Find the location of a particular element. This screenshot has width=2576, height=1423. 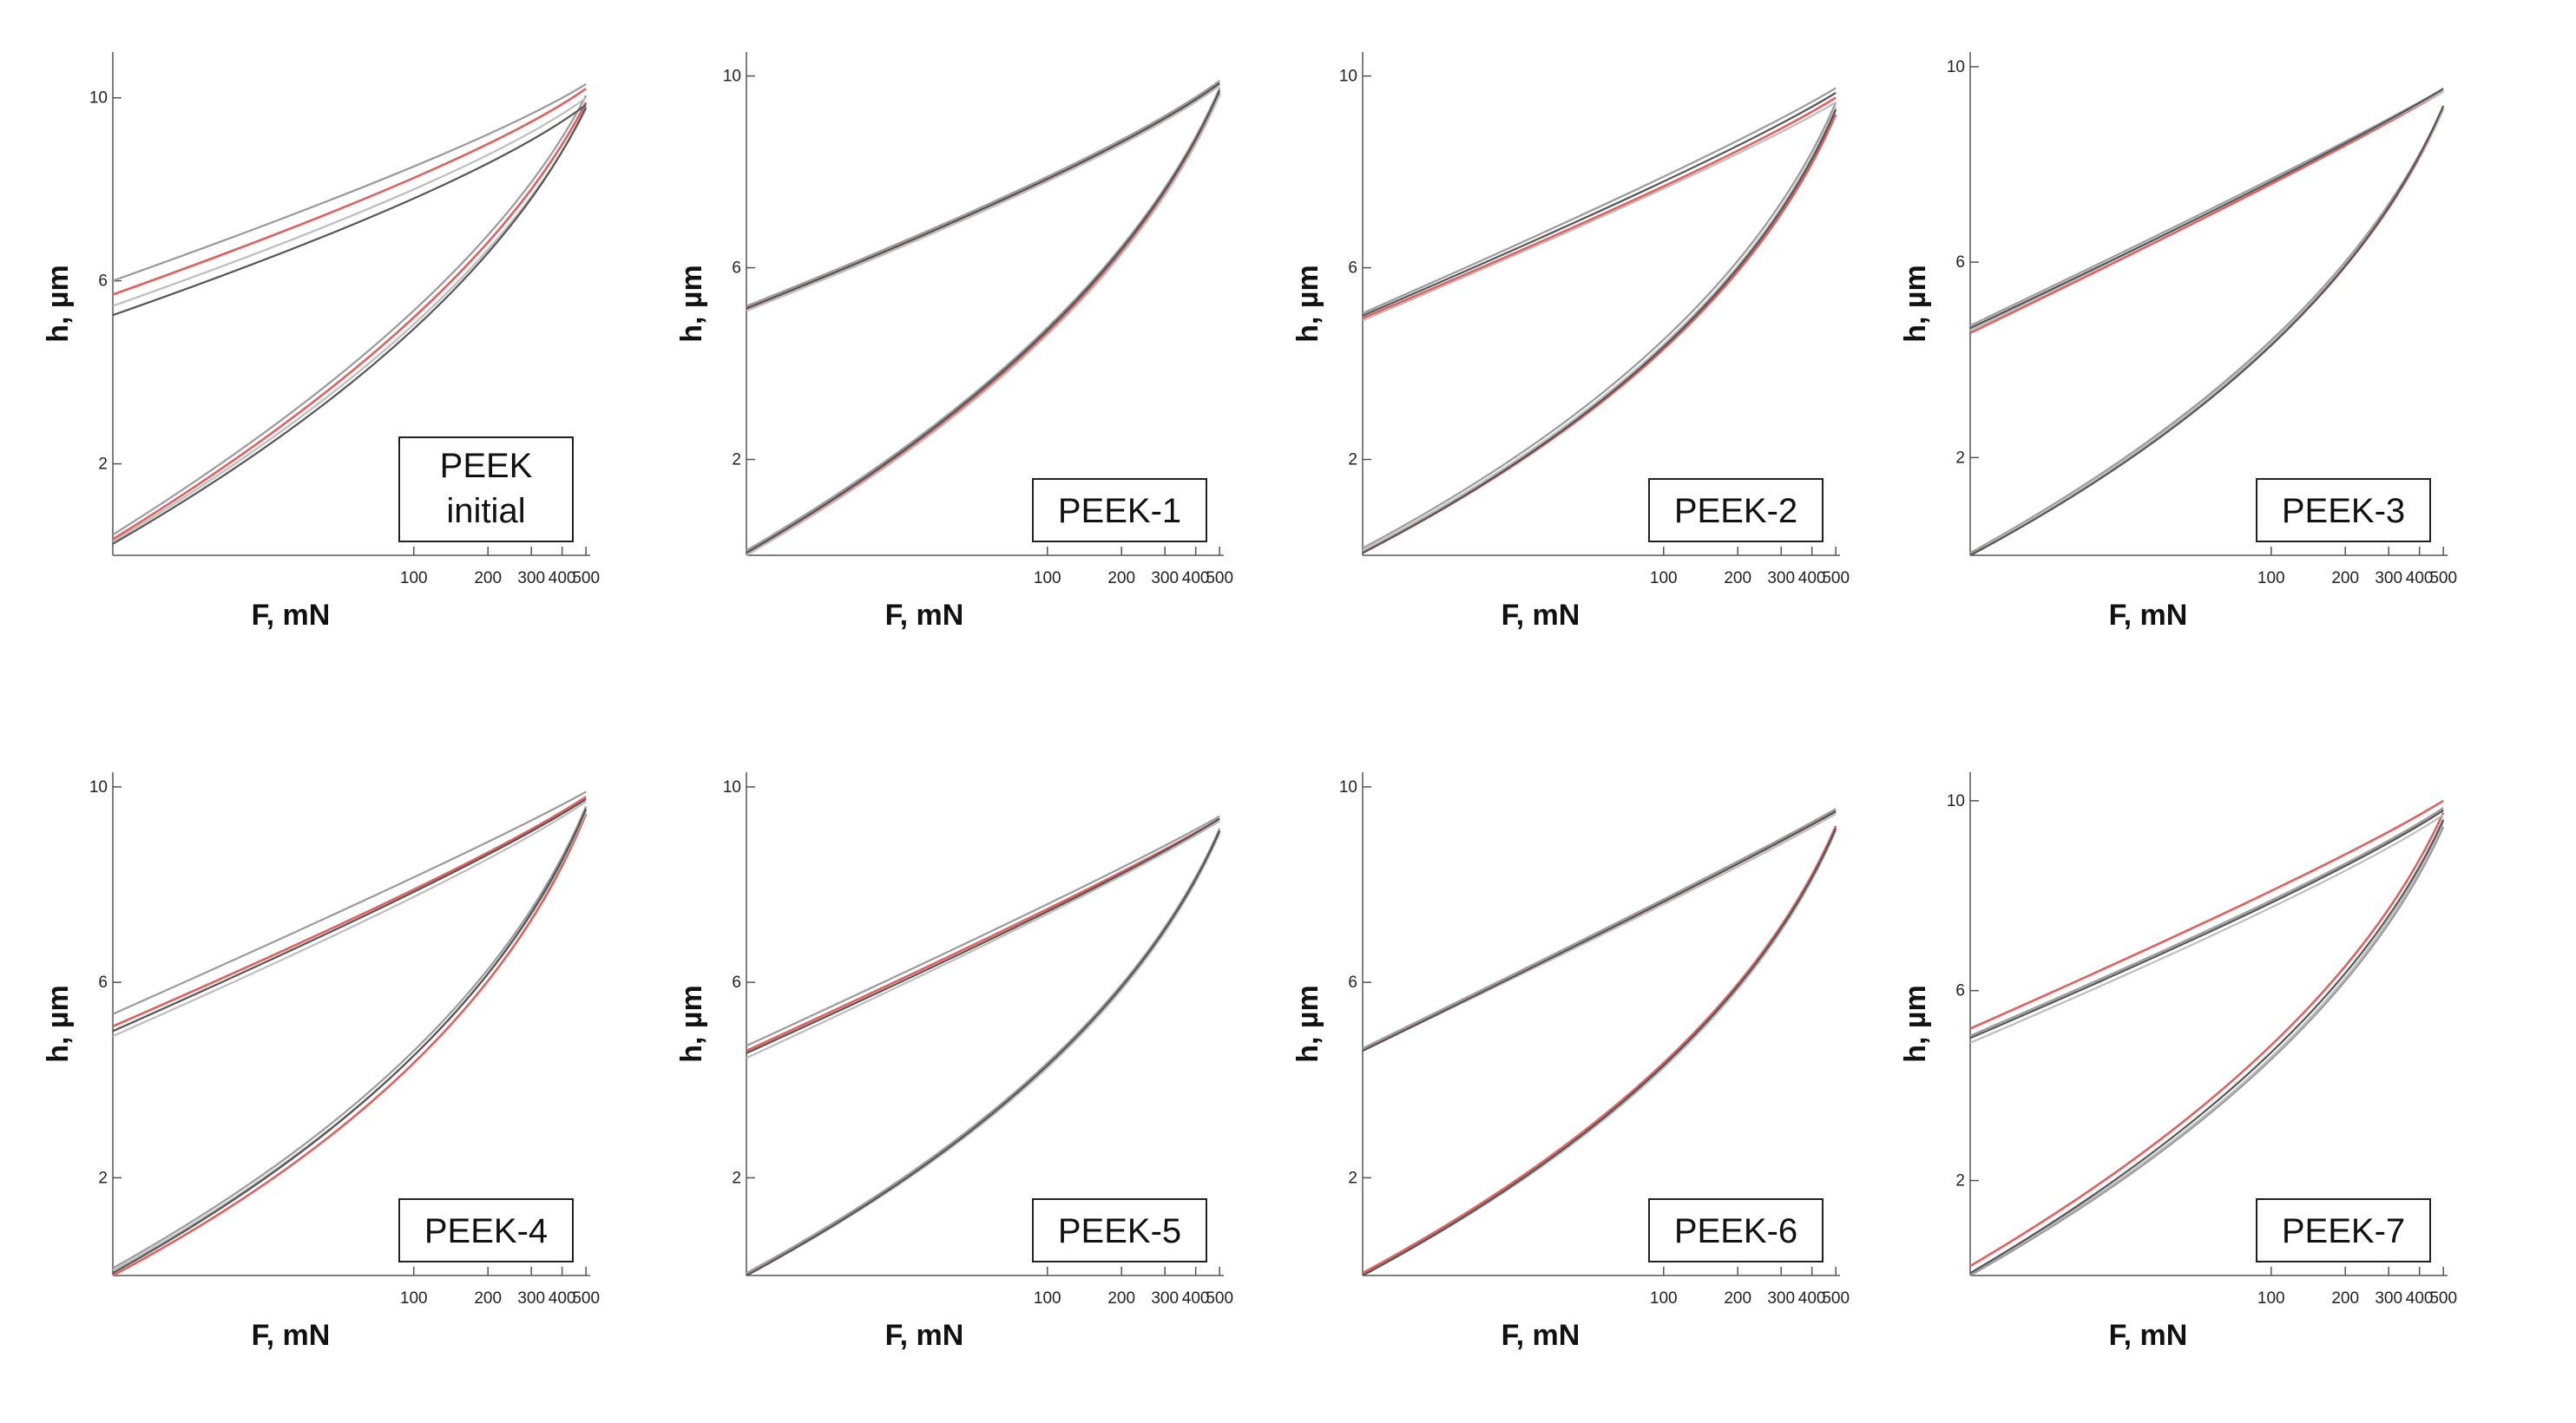

sample-label-text: PEEK-4 is located at coordinates (486, 1231).